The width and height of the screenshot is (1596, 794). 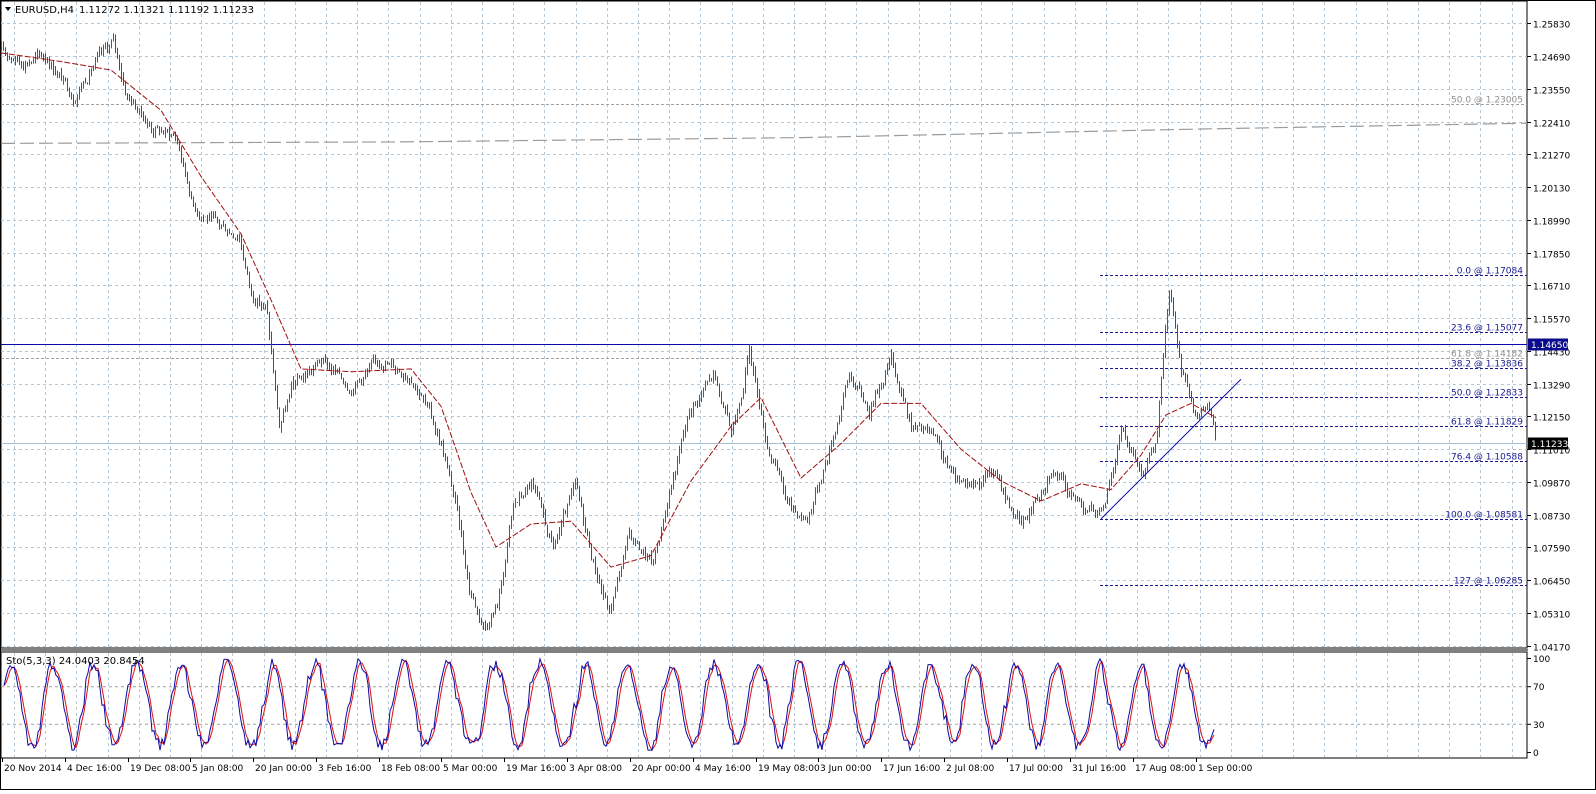 I want to click on price-tick-label: 1.24690, so click(x=1551, y=59).